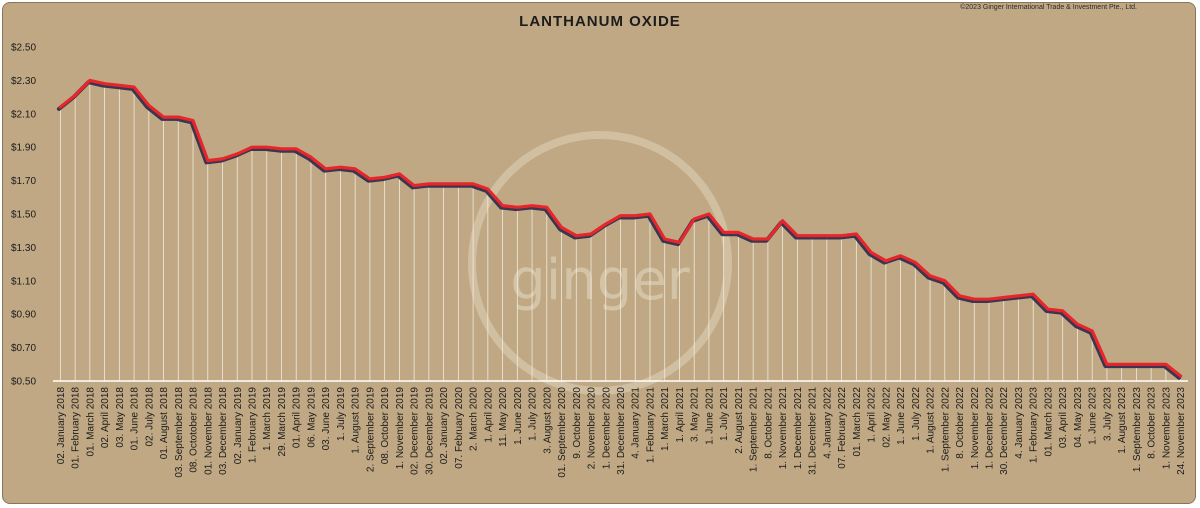 The image size is (1200, 508). I want to click on x-tick-label: 1. November 2021, so click(783, 428).